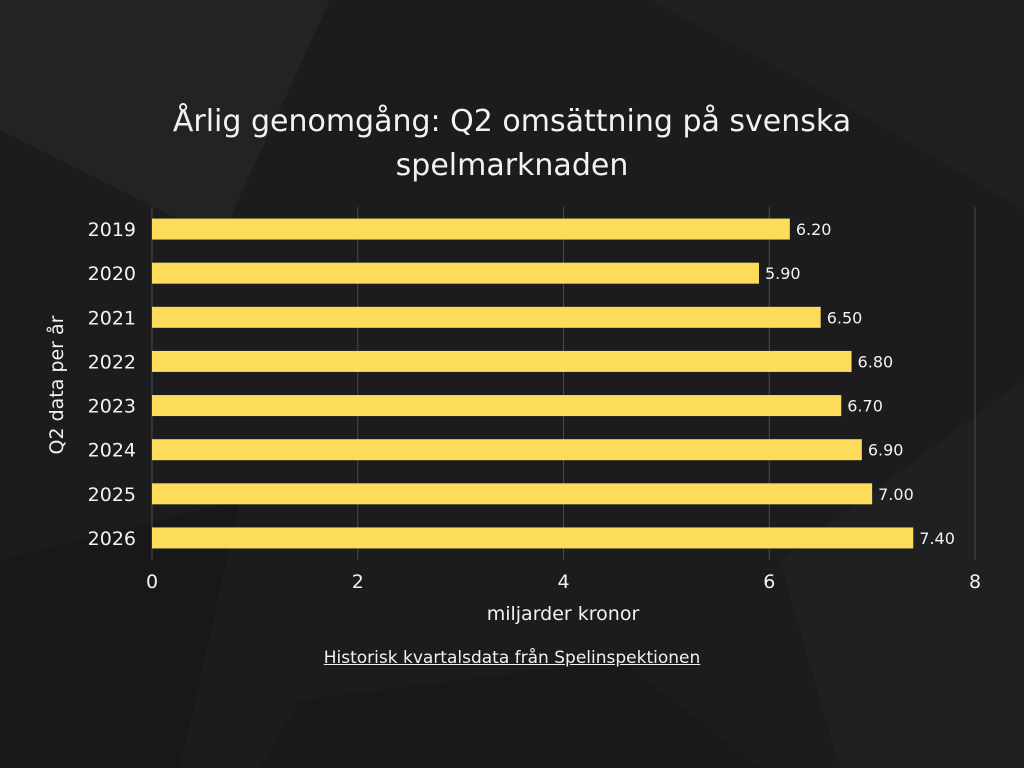 This screenshot has width=1024, height=768. What do you see at coordinates (358, 582) in the screenshot?
I see `x-tick-label: 2` at bounding box center [358, 582].